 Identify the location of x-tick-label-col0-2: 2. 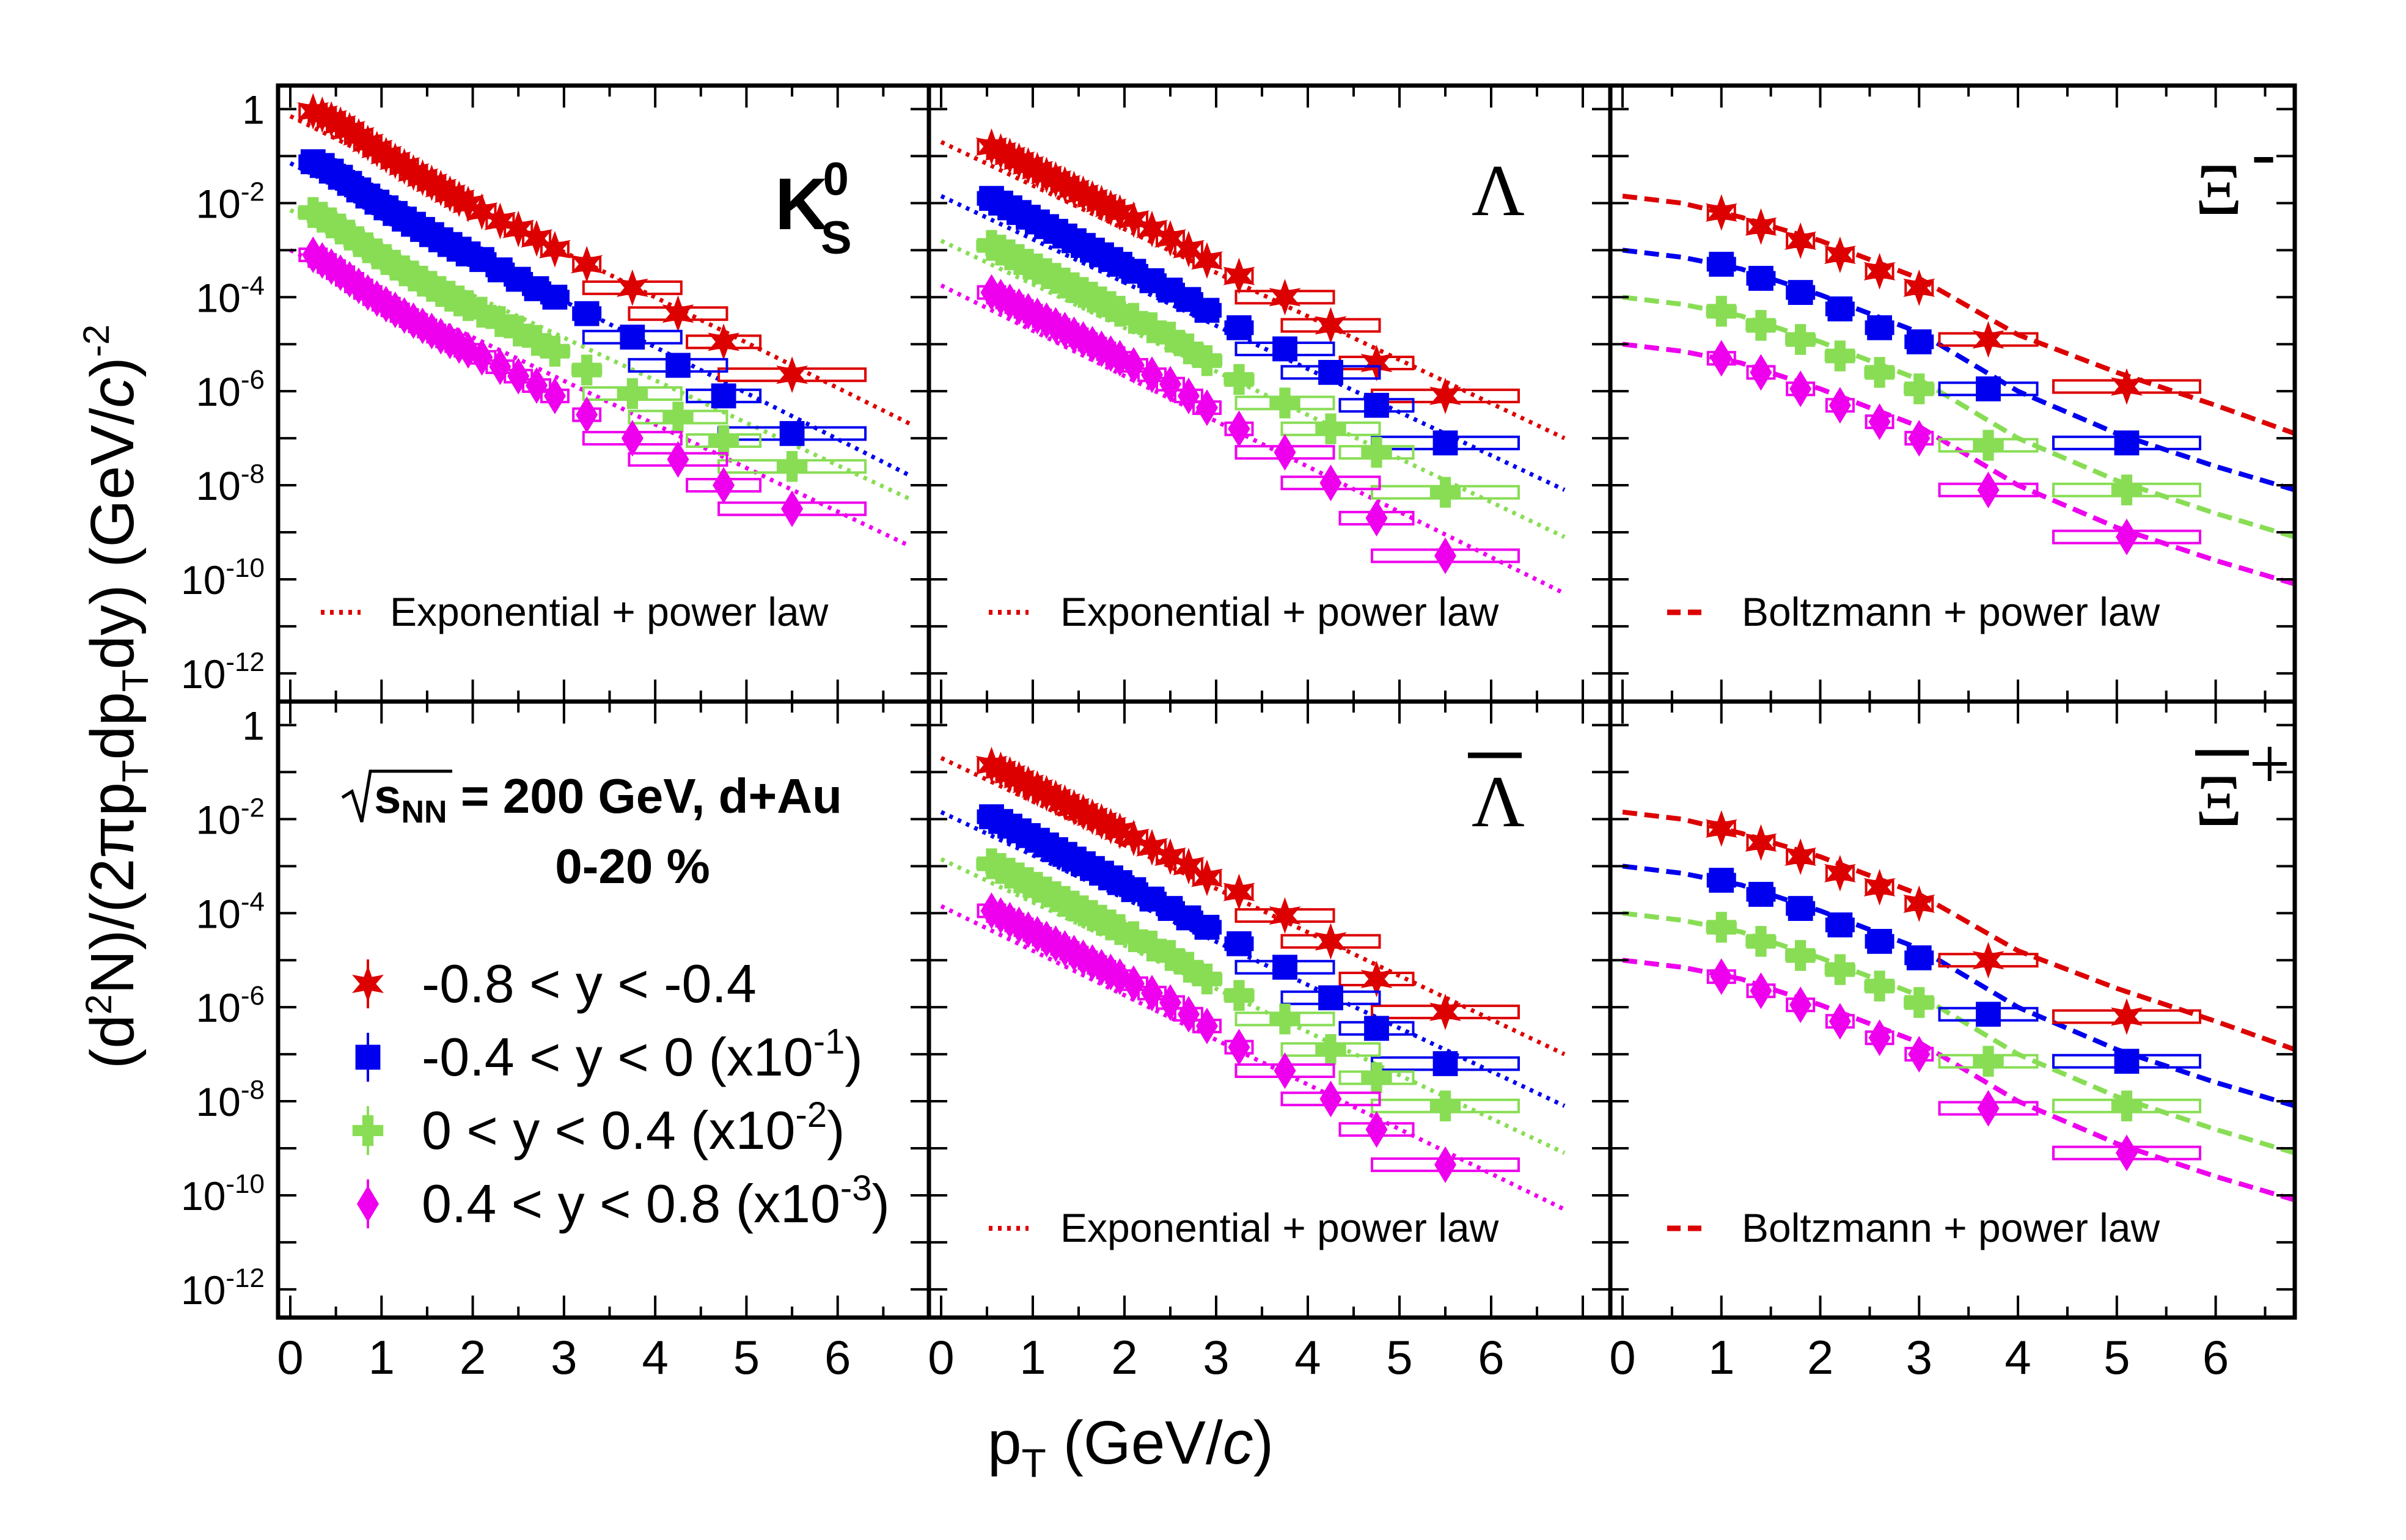
(473, 1357).